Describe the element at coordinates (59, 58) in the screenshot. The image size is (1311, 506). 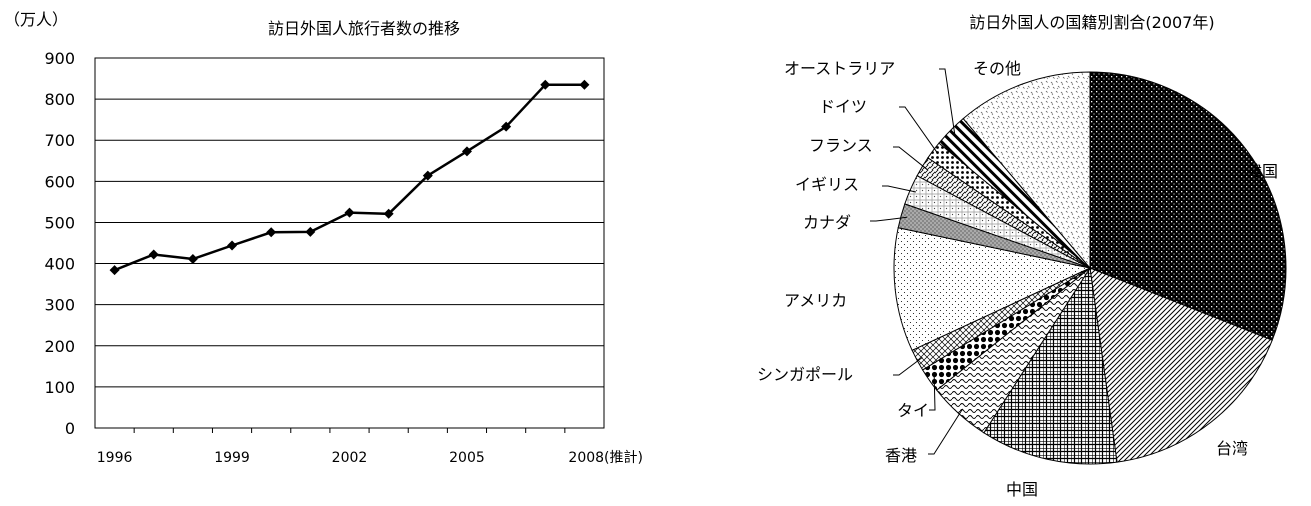
I see `y-tick-label: 900` at that location.